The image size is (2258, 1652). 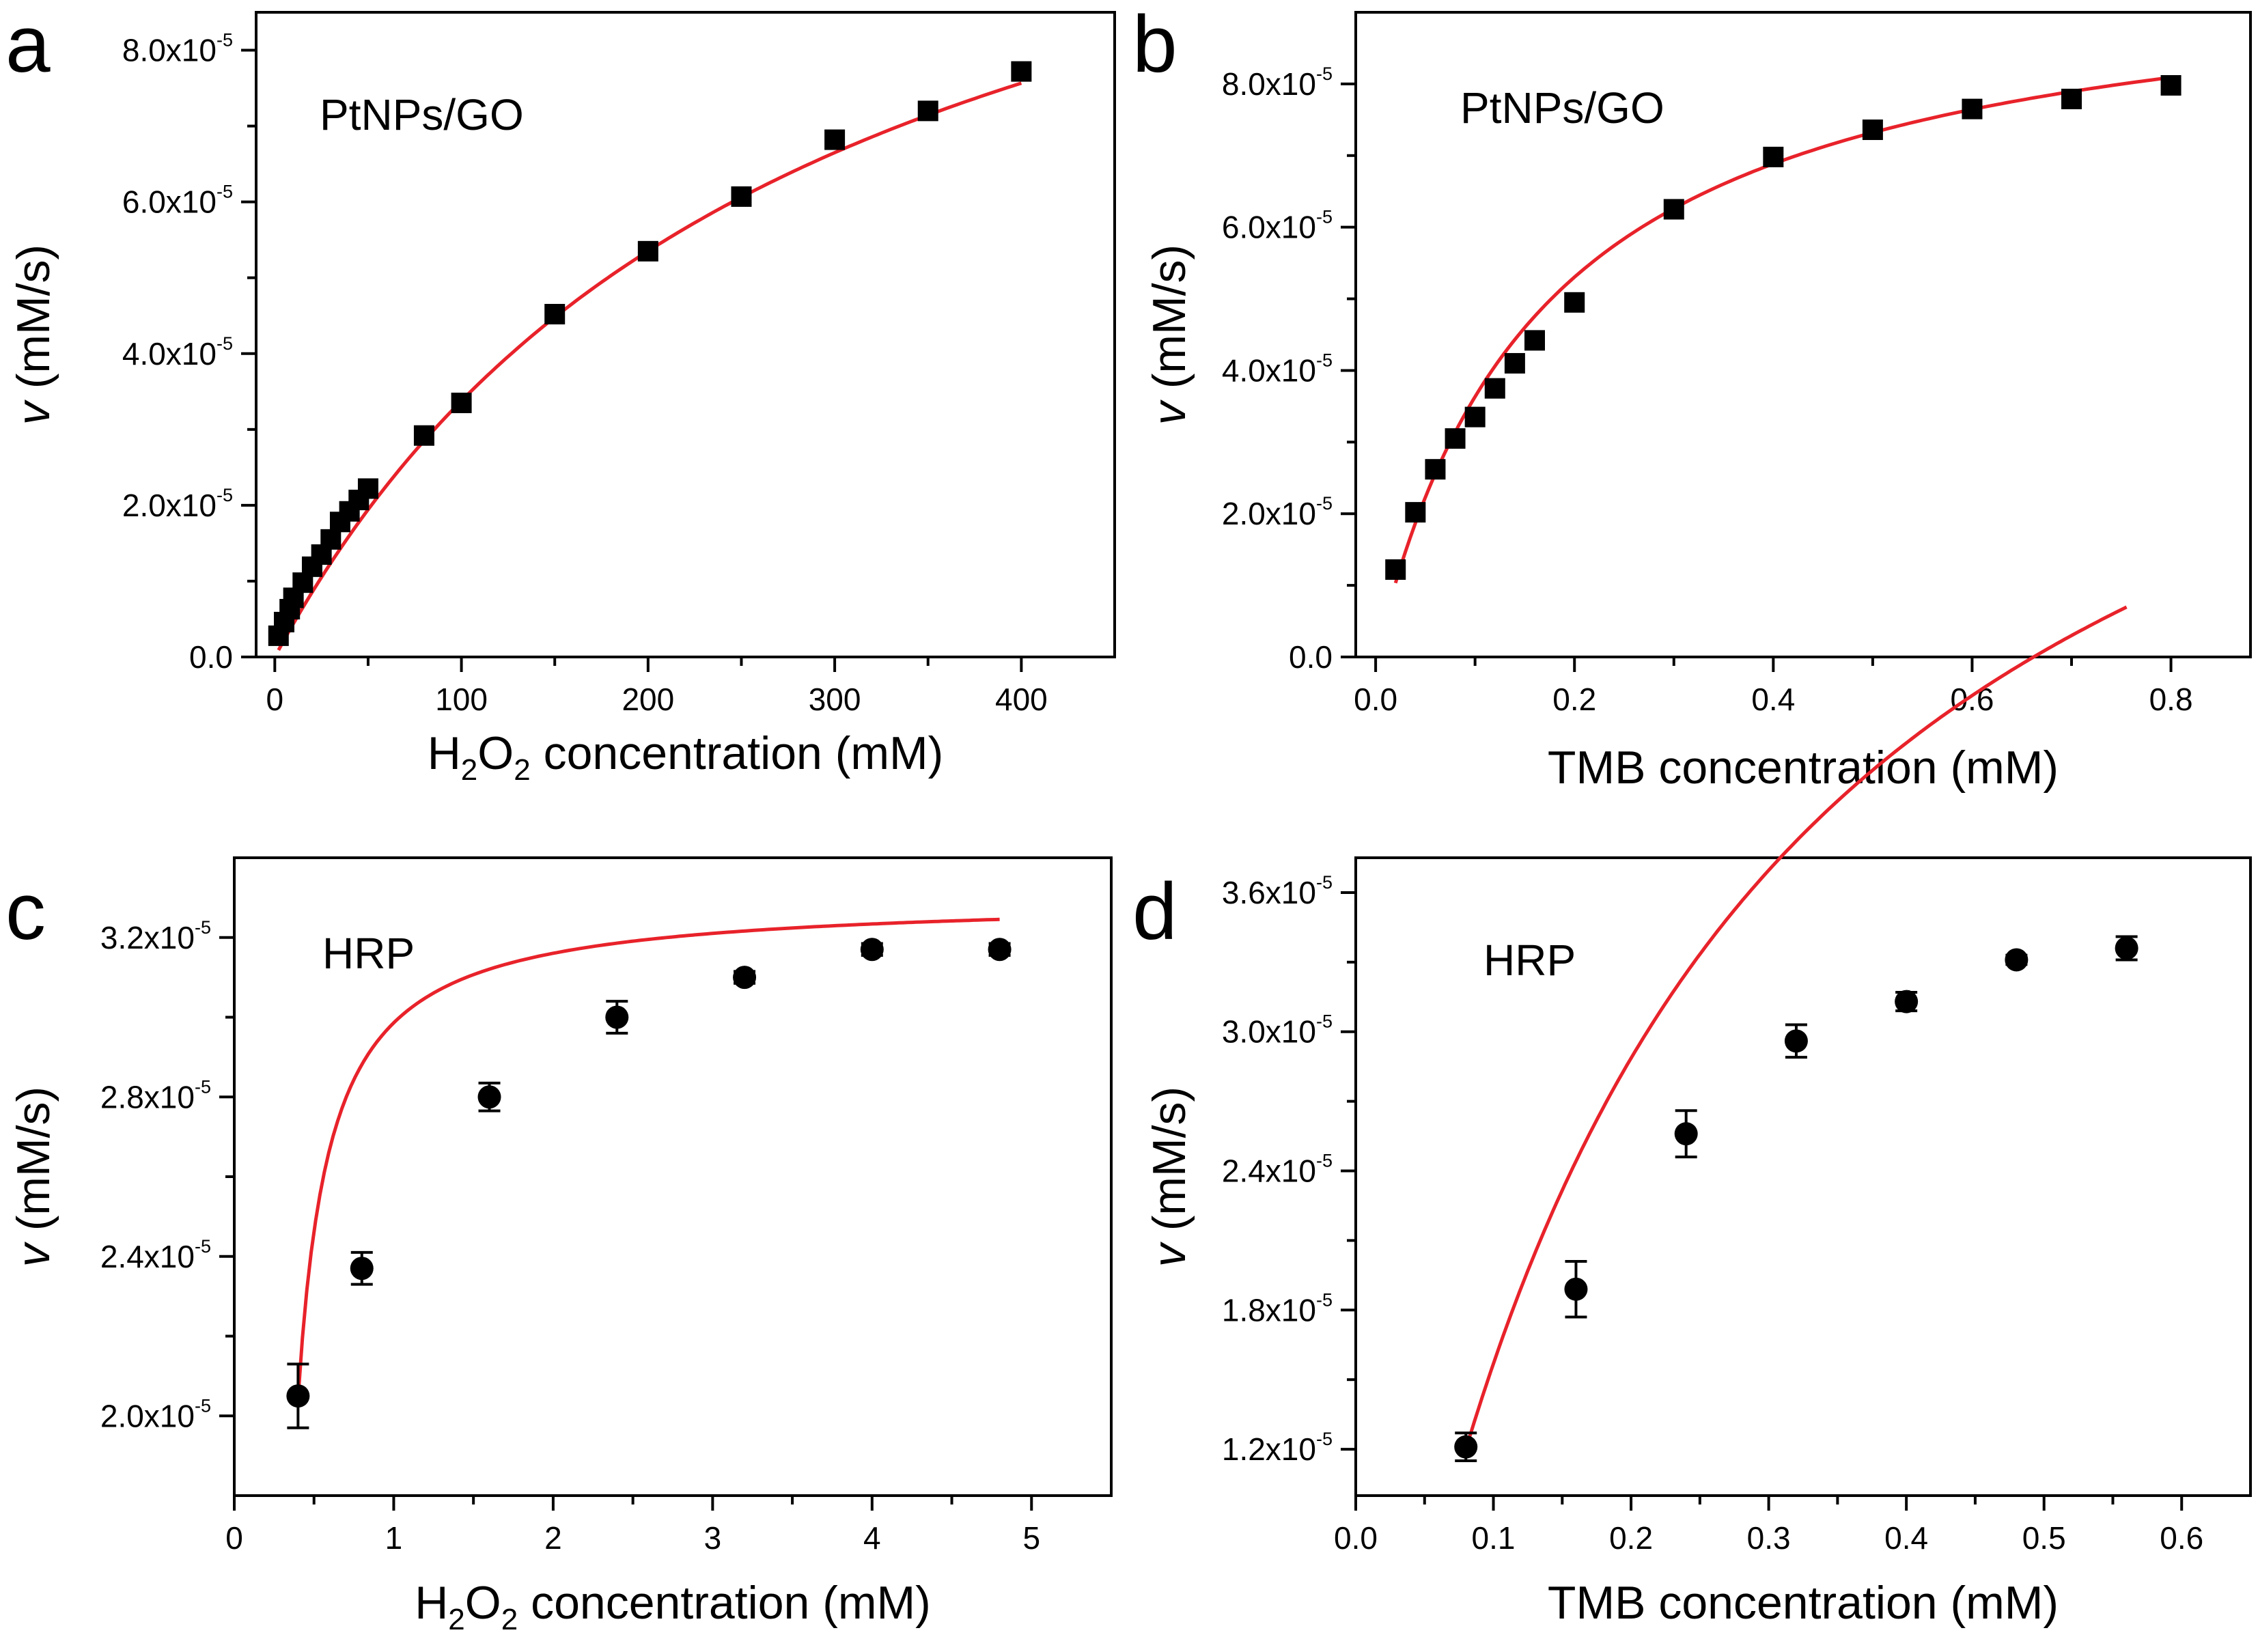 I want to click on x-tick-label: 100, so click(x=462, y=699).